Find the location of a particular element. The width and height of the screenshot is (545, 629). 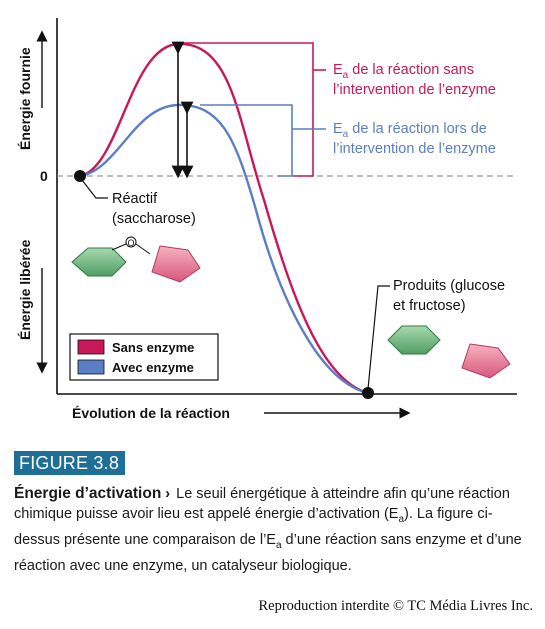

bracket-no-enzyme is located at coordinates (249, 109).